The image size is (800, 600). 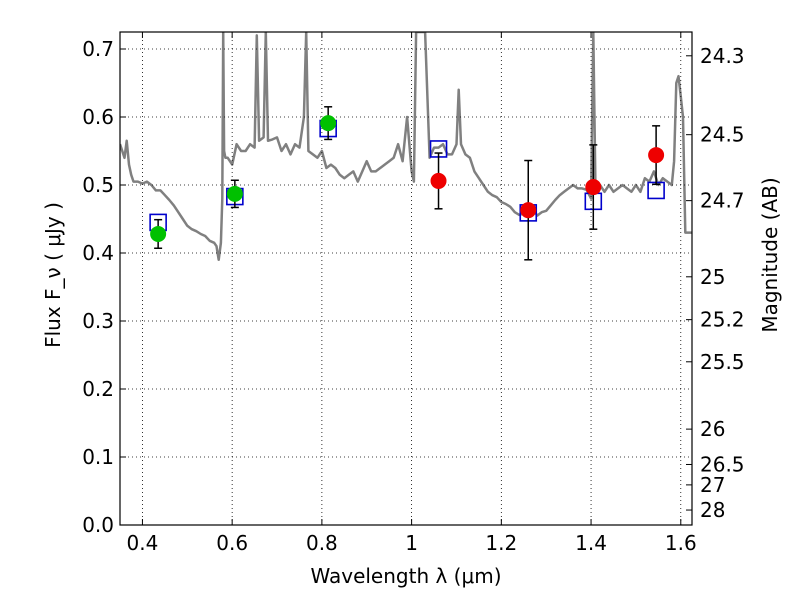 What do you see at coordinates (712, 485) in the screenshot?
I see `y-right-tick-label: 27` at bounding box center [712, 485].